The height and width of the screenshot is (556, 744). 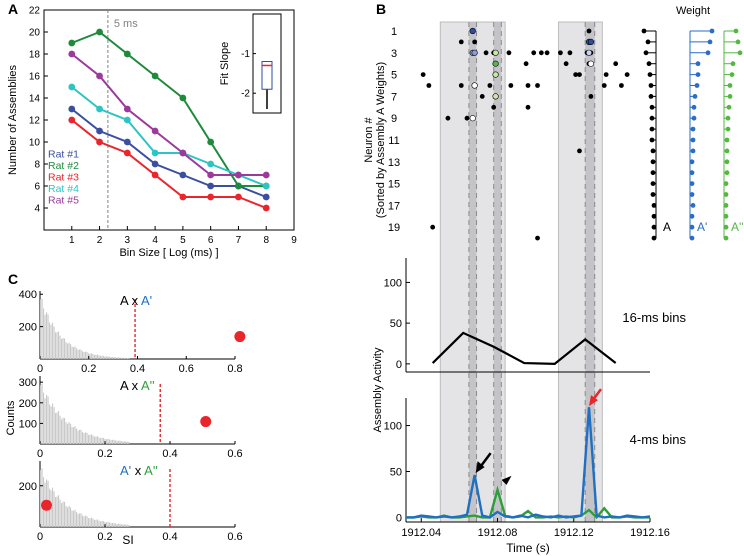 What do you see at coordinates (381, 140) in the screenshot?
I see `raster-y-label-2: (Sorted by Assembly A Weights)` at bounding box center [381, 140].